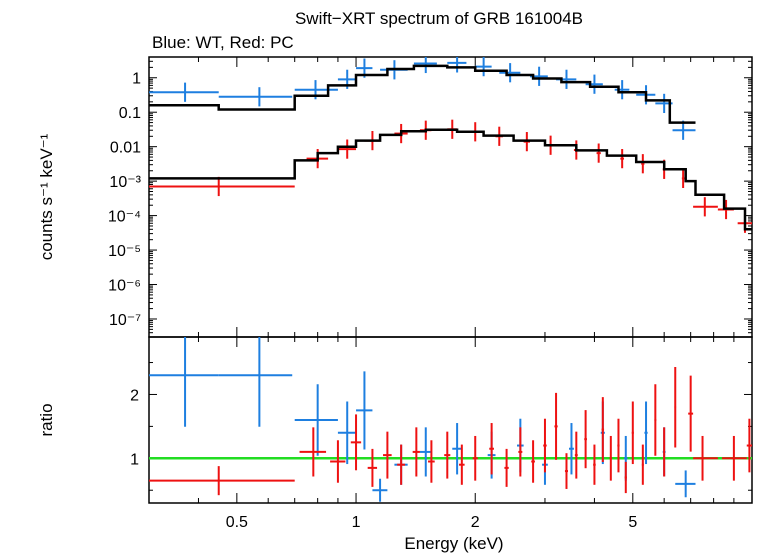 This screenshot has width=758, height=556. Describe the element at coordinates (124, 251) in the screenshot. I see `spectrum-y-tick-label: 10⁻⁵` at that location.